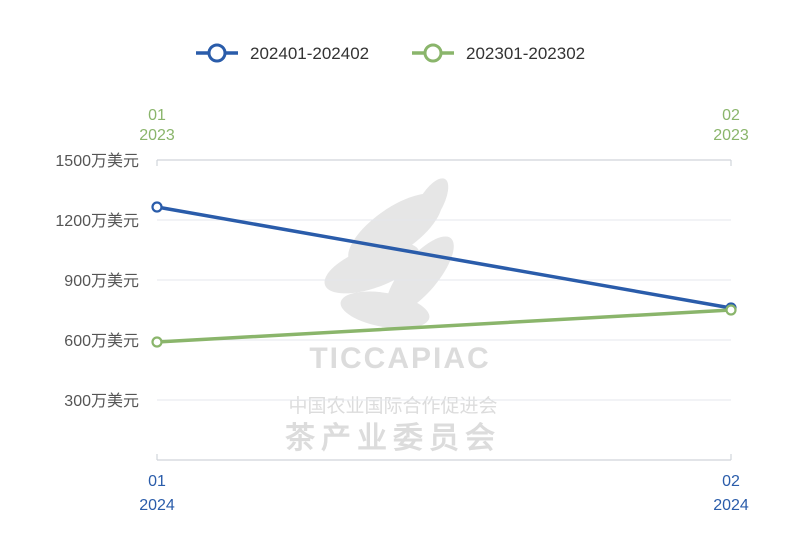 The image size is (800, 544). I want to click on legend-label: 202401-202402, so click(309, 53).